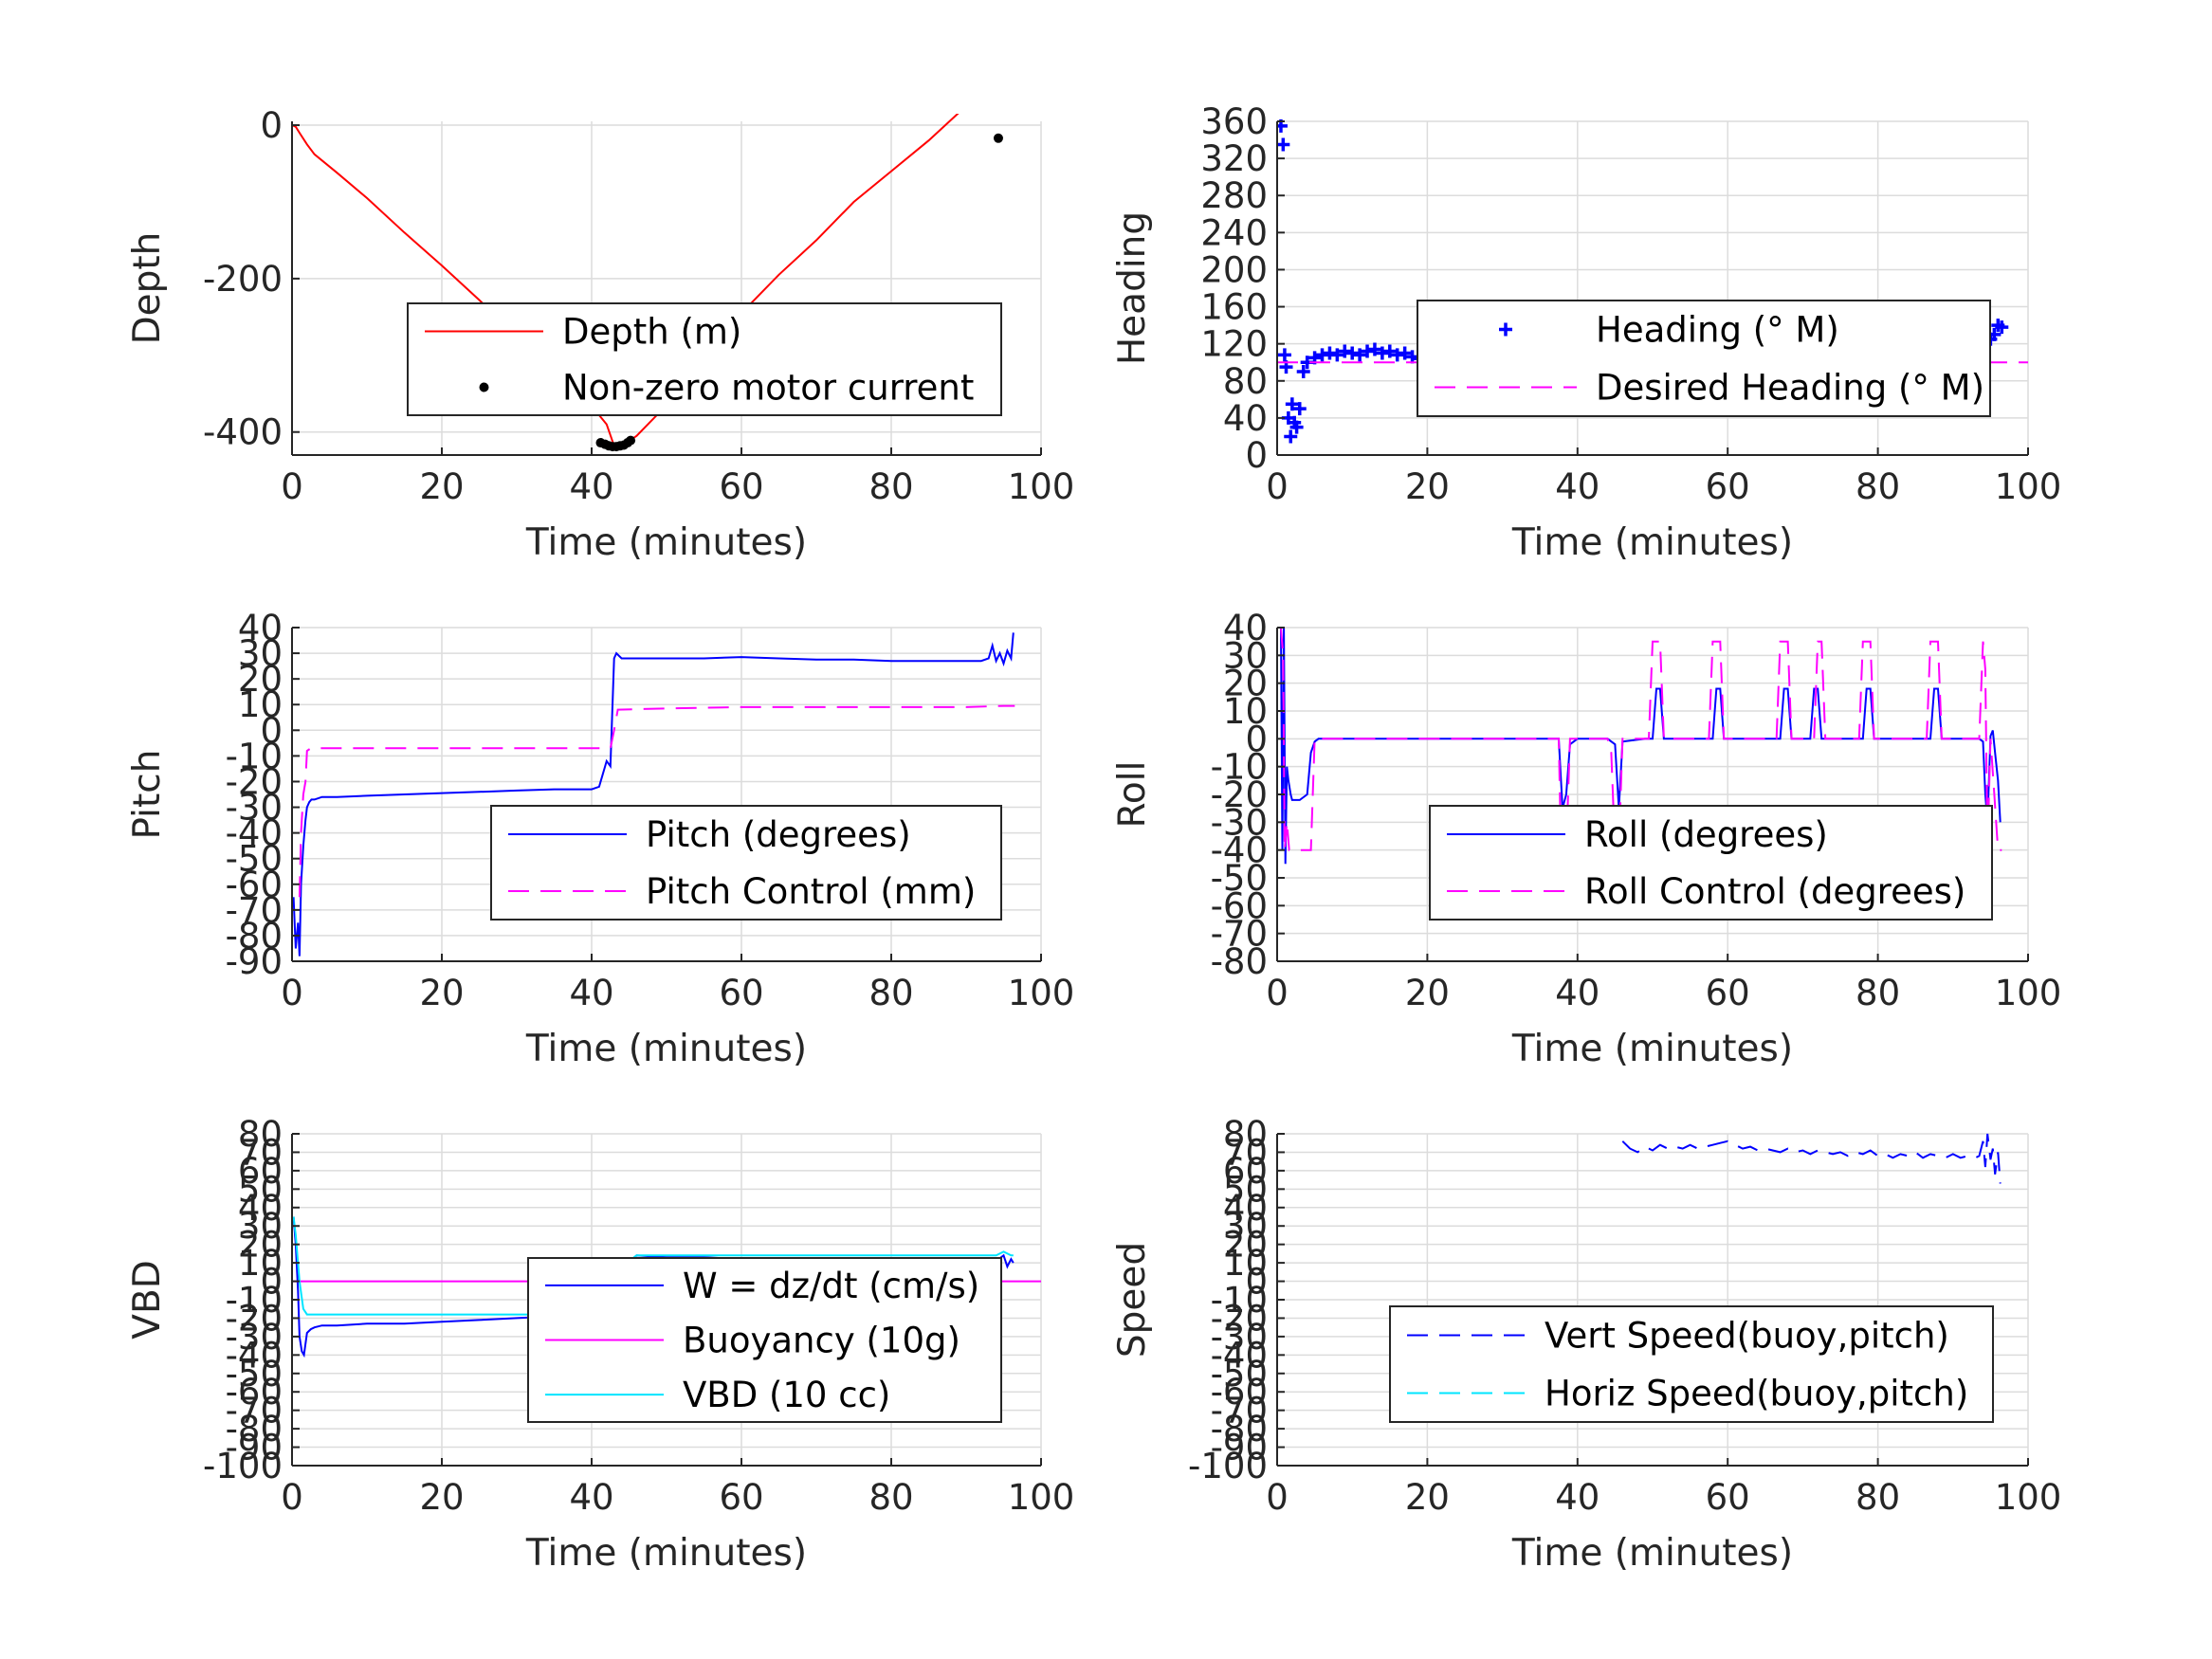  I want to click on series-pitch-control-mm, so click(656, 801).